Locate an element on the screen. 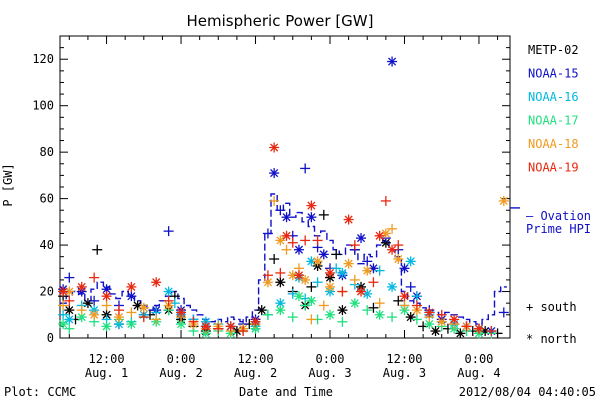  y-axis-label: P [GW] is located at coordinates (8, 184).